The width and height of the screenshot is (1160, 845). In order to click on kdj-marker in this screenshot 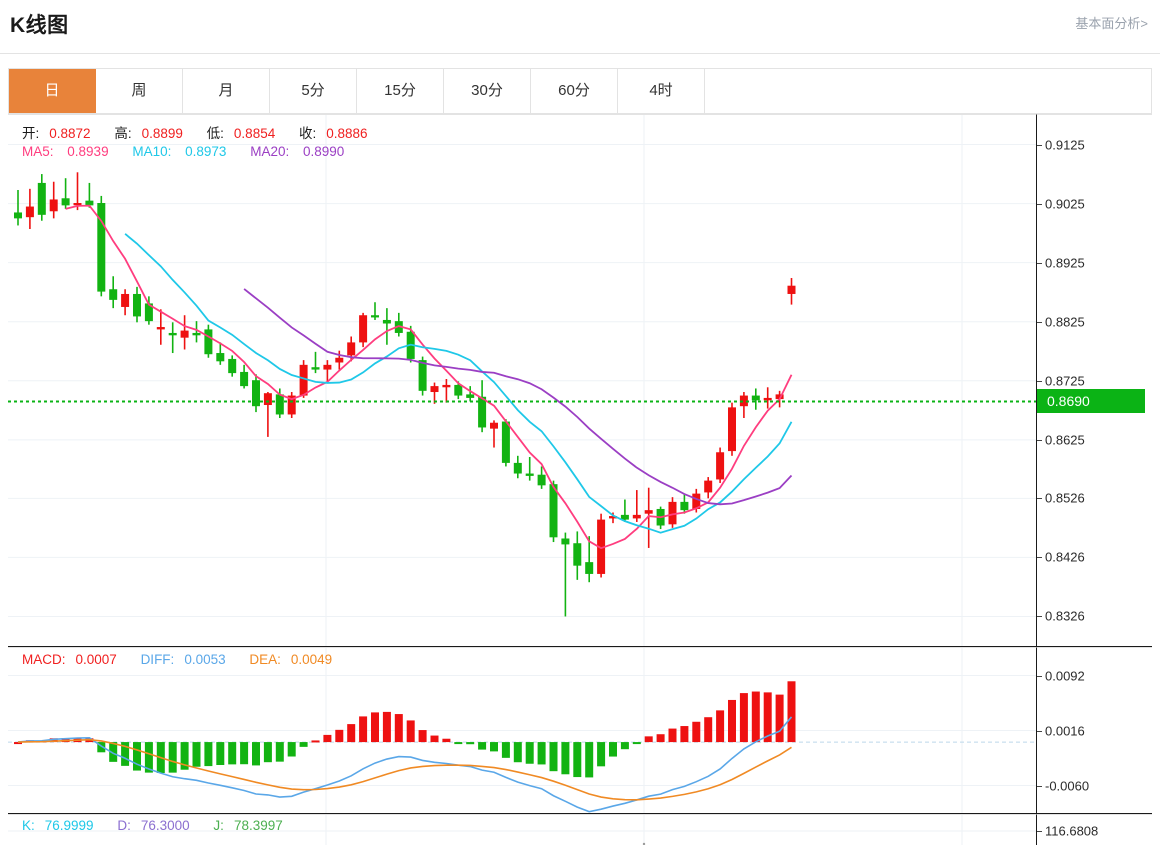, I will do `click(644, 843)`.